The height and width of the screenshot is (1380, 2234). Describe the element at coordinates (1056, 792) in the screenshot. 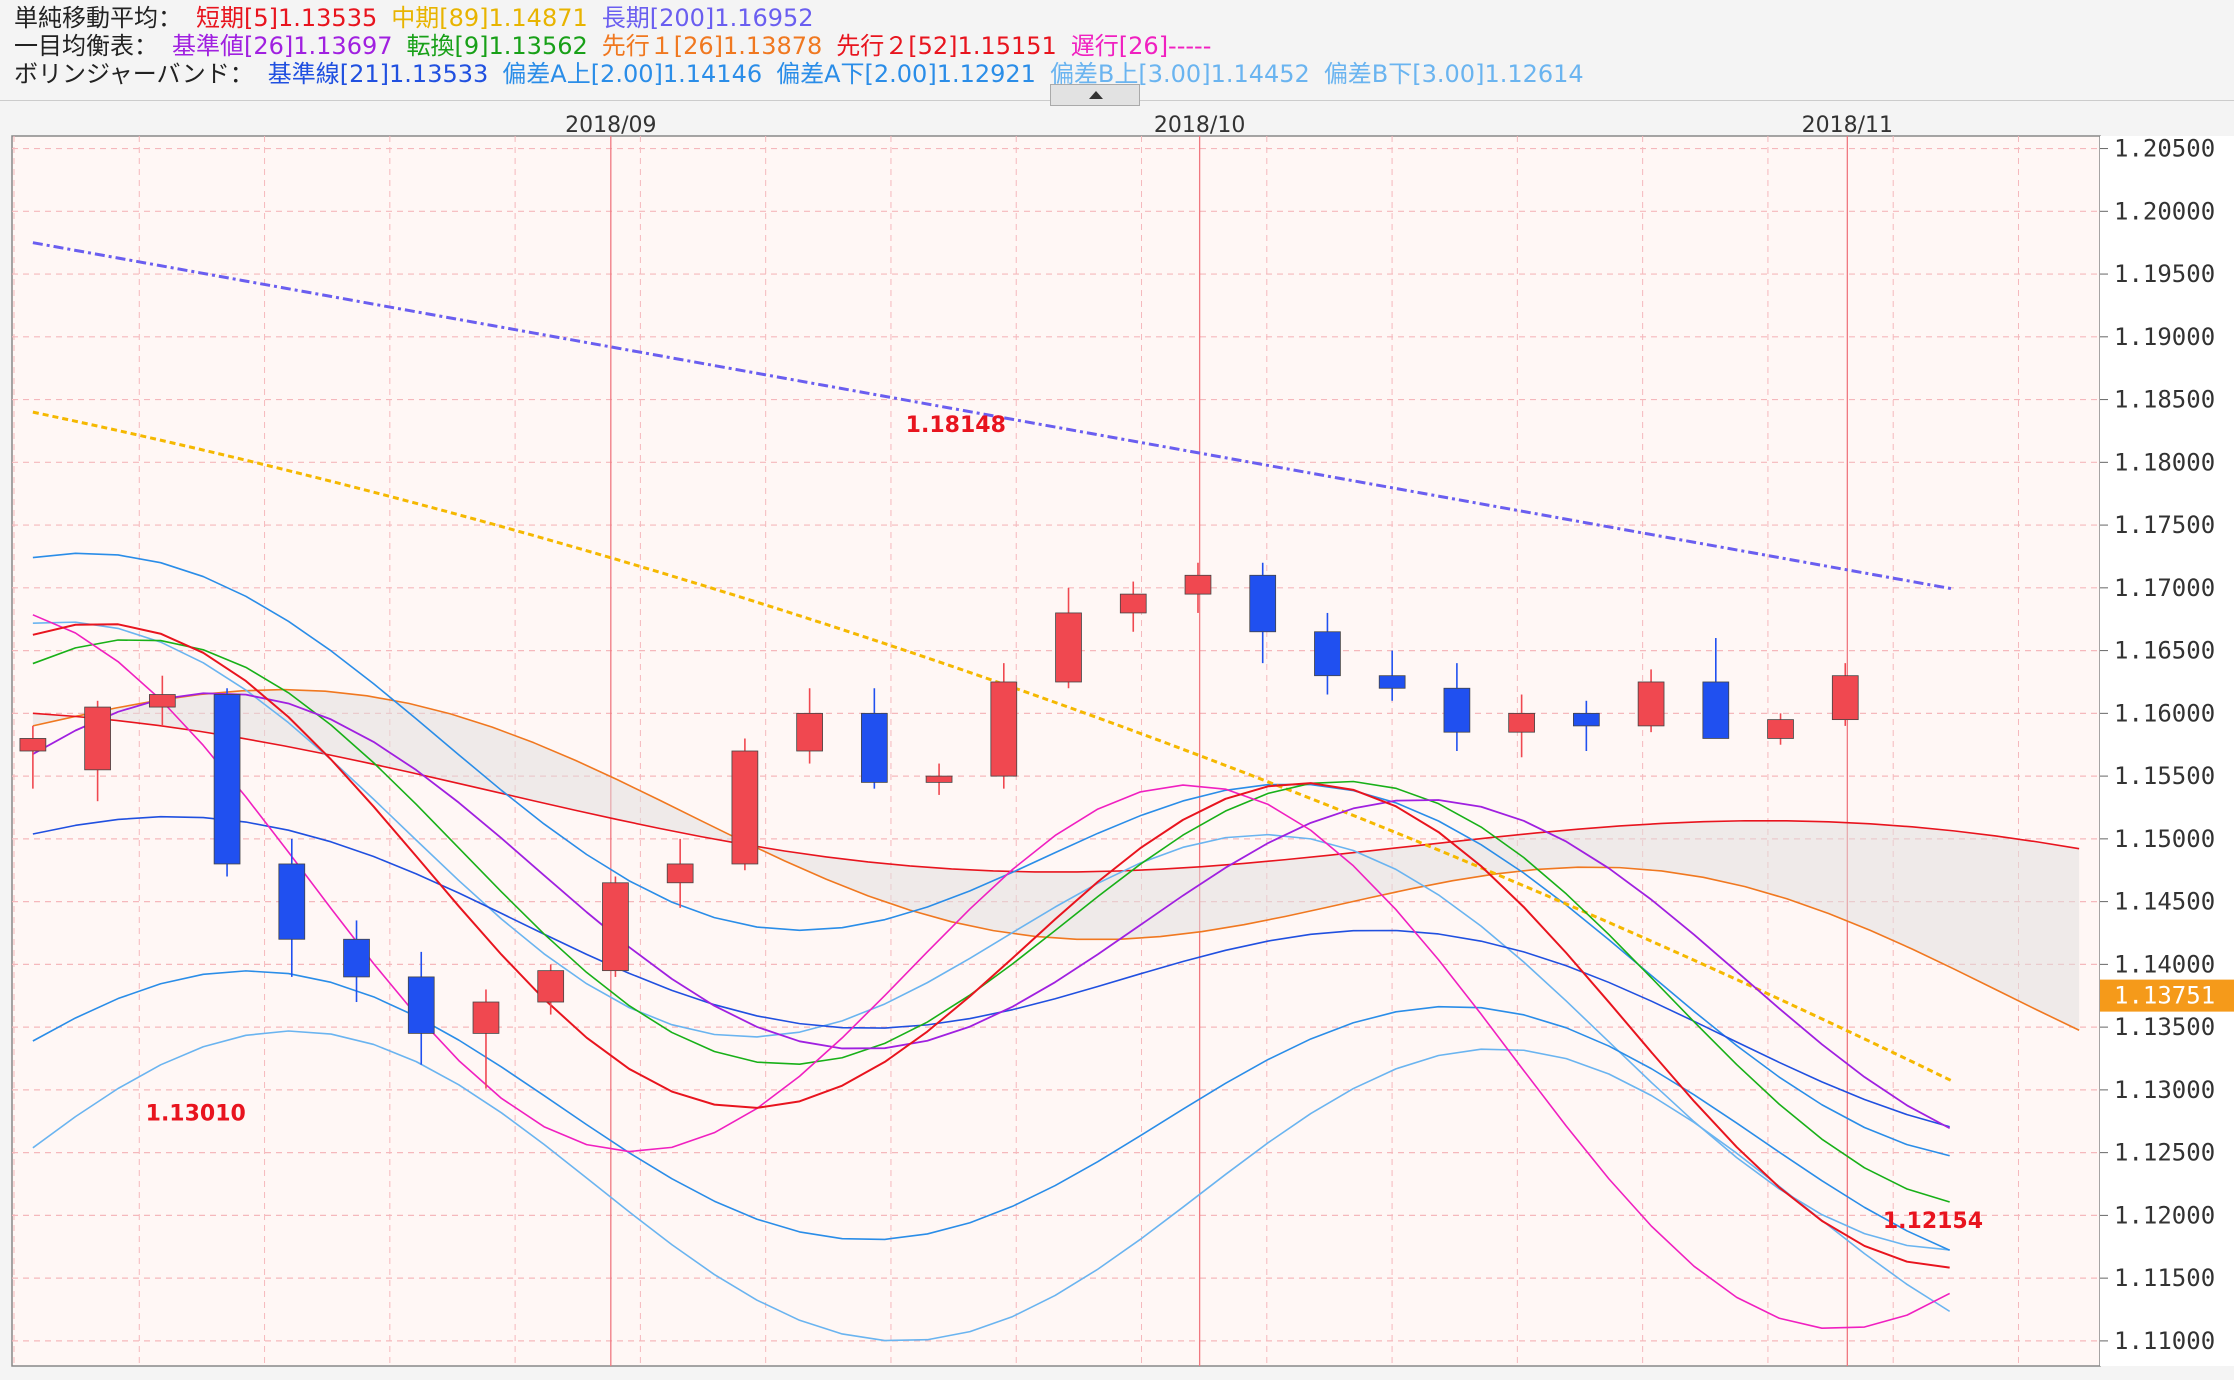

I see `senkou-span-2-line` at that location.